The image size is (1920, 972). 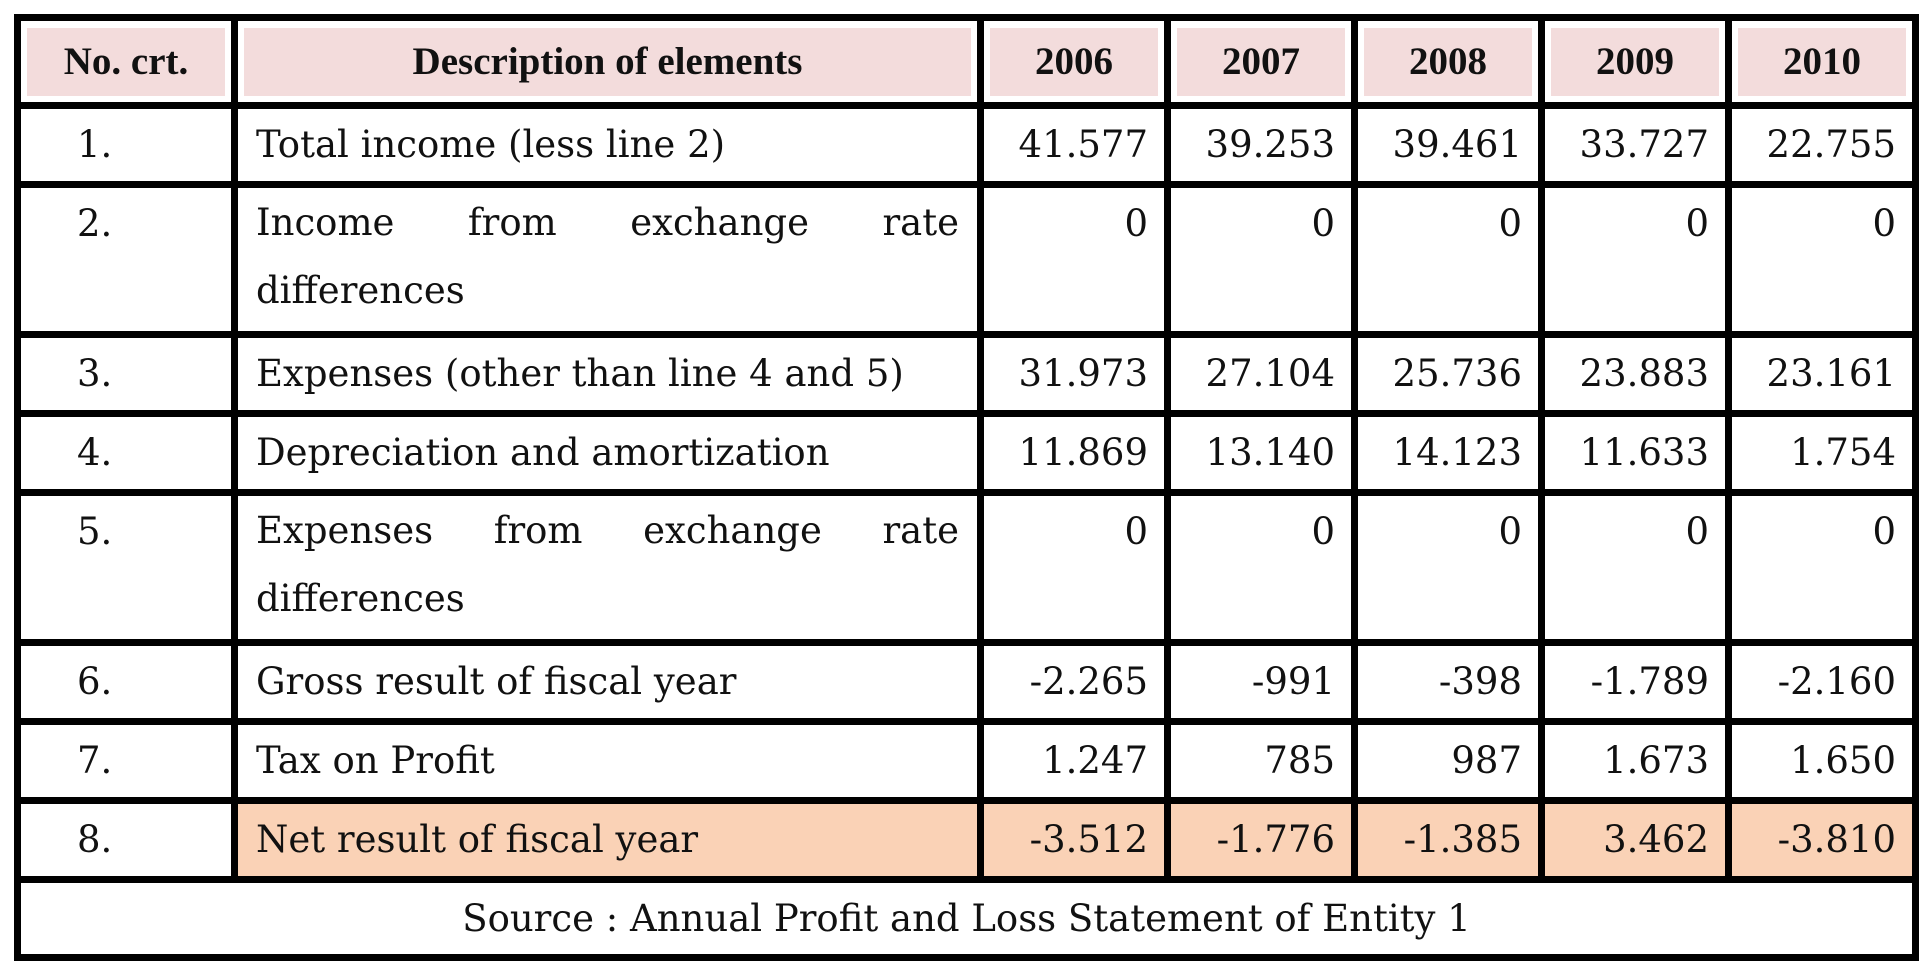 What do you see at coordinates (611, 764) in the screenshot?
I see `row-description: Tax on Profit` at bounding box center [611, 764].